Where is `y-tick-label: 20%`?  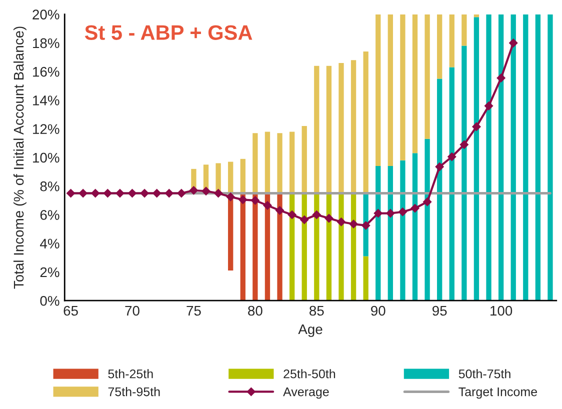 y-tick-label: 20% is located at coordinates (46, 15).